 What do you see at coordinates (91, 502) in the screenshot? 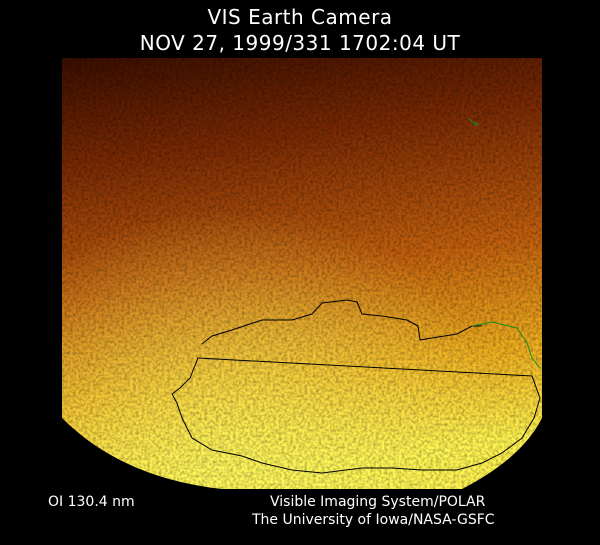
I see `filter-label: OI 130.4 nm` at bounding box center [91, 502].